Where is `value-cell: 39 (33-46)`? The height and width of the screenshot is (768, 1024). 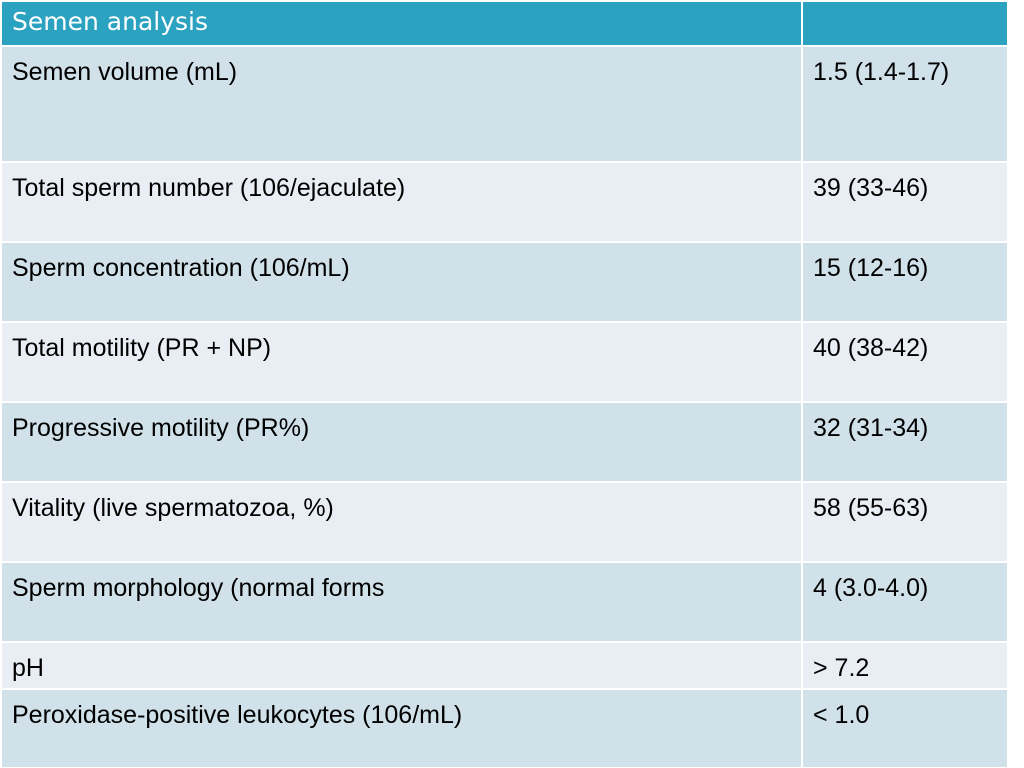 value-cell: 39 (33-46) is located at coordinates (905, 202).